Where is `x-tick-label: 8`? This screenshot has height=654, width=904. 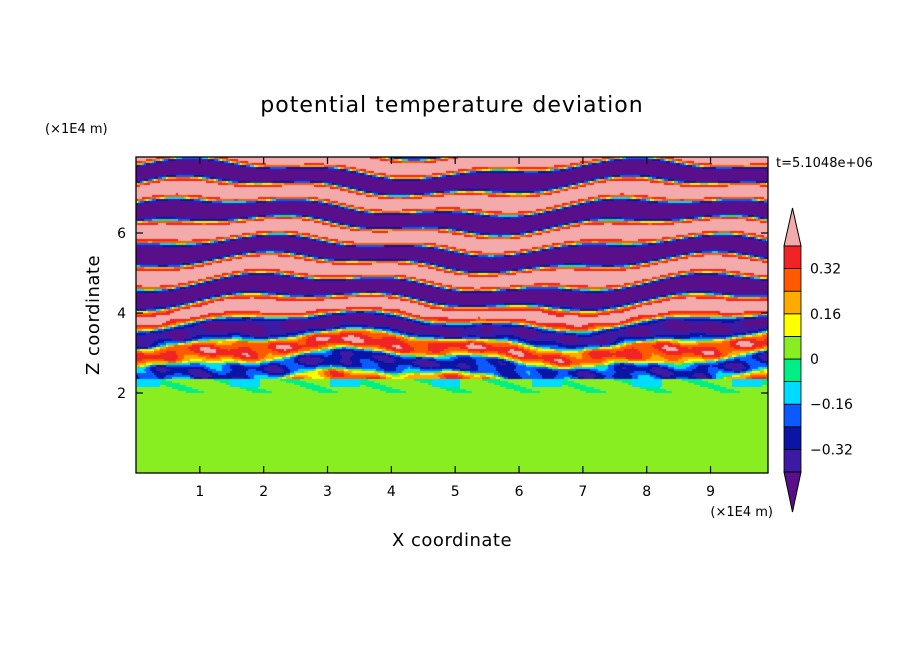
x-tick-label: 8 is located at coordinates (646, 492).